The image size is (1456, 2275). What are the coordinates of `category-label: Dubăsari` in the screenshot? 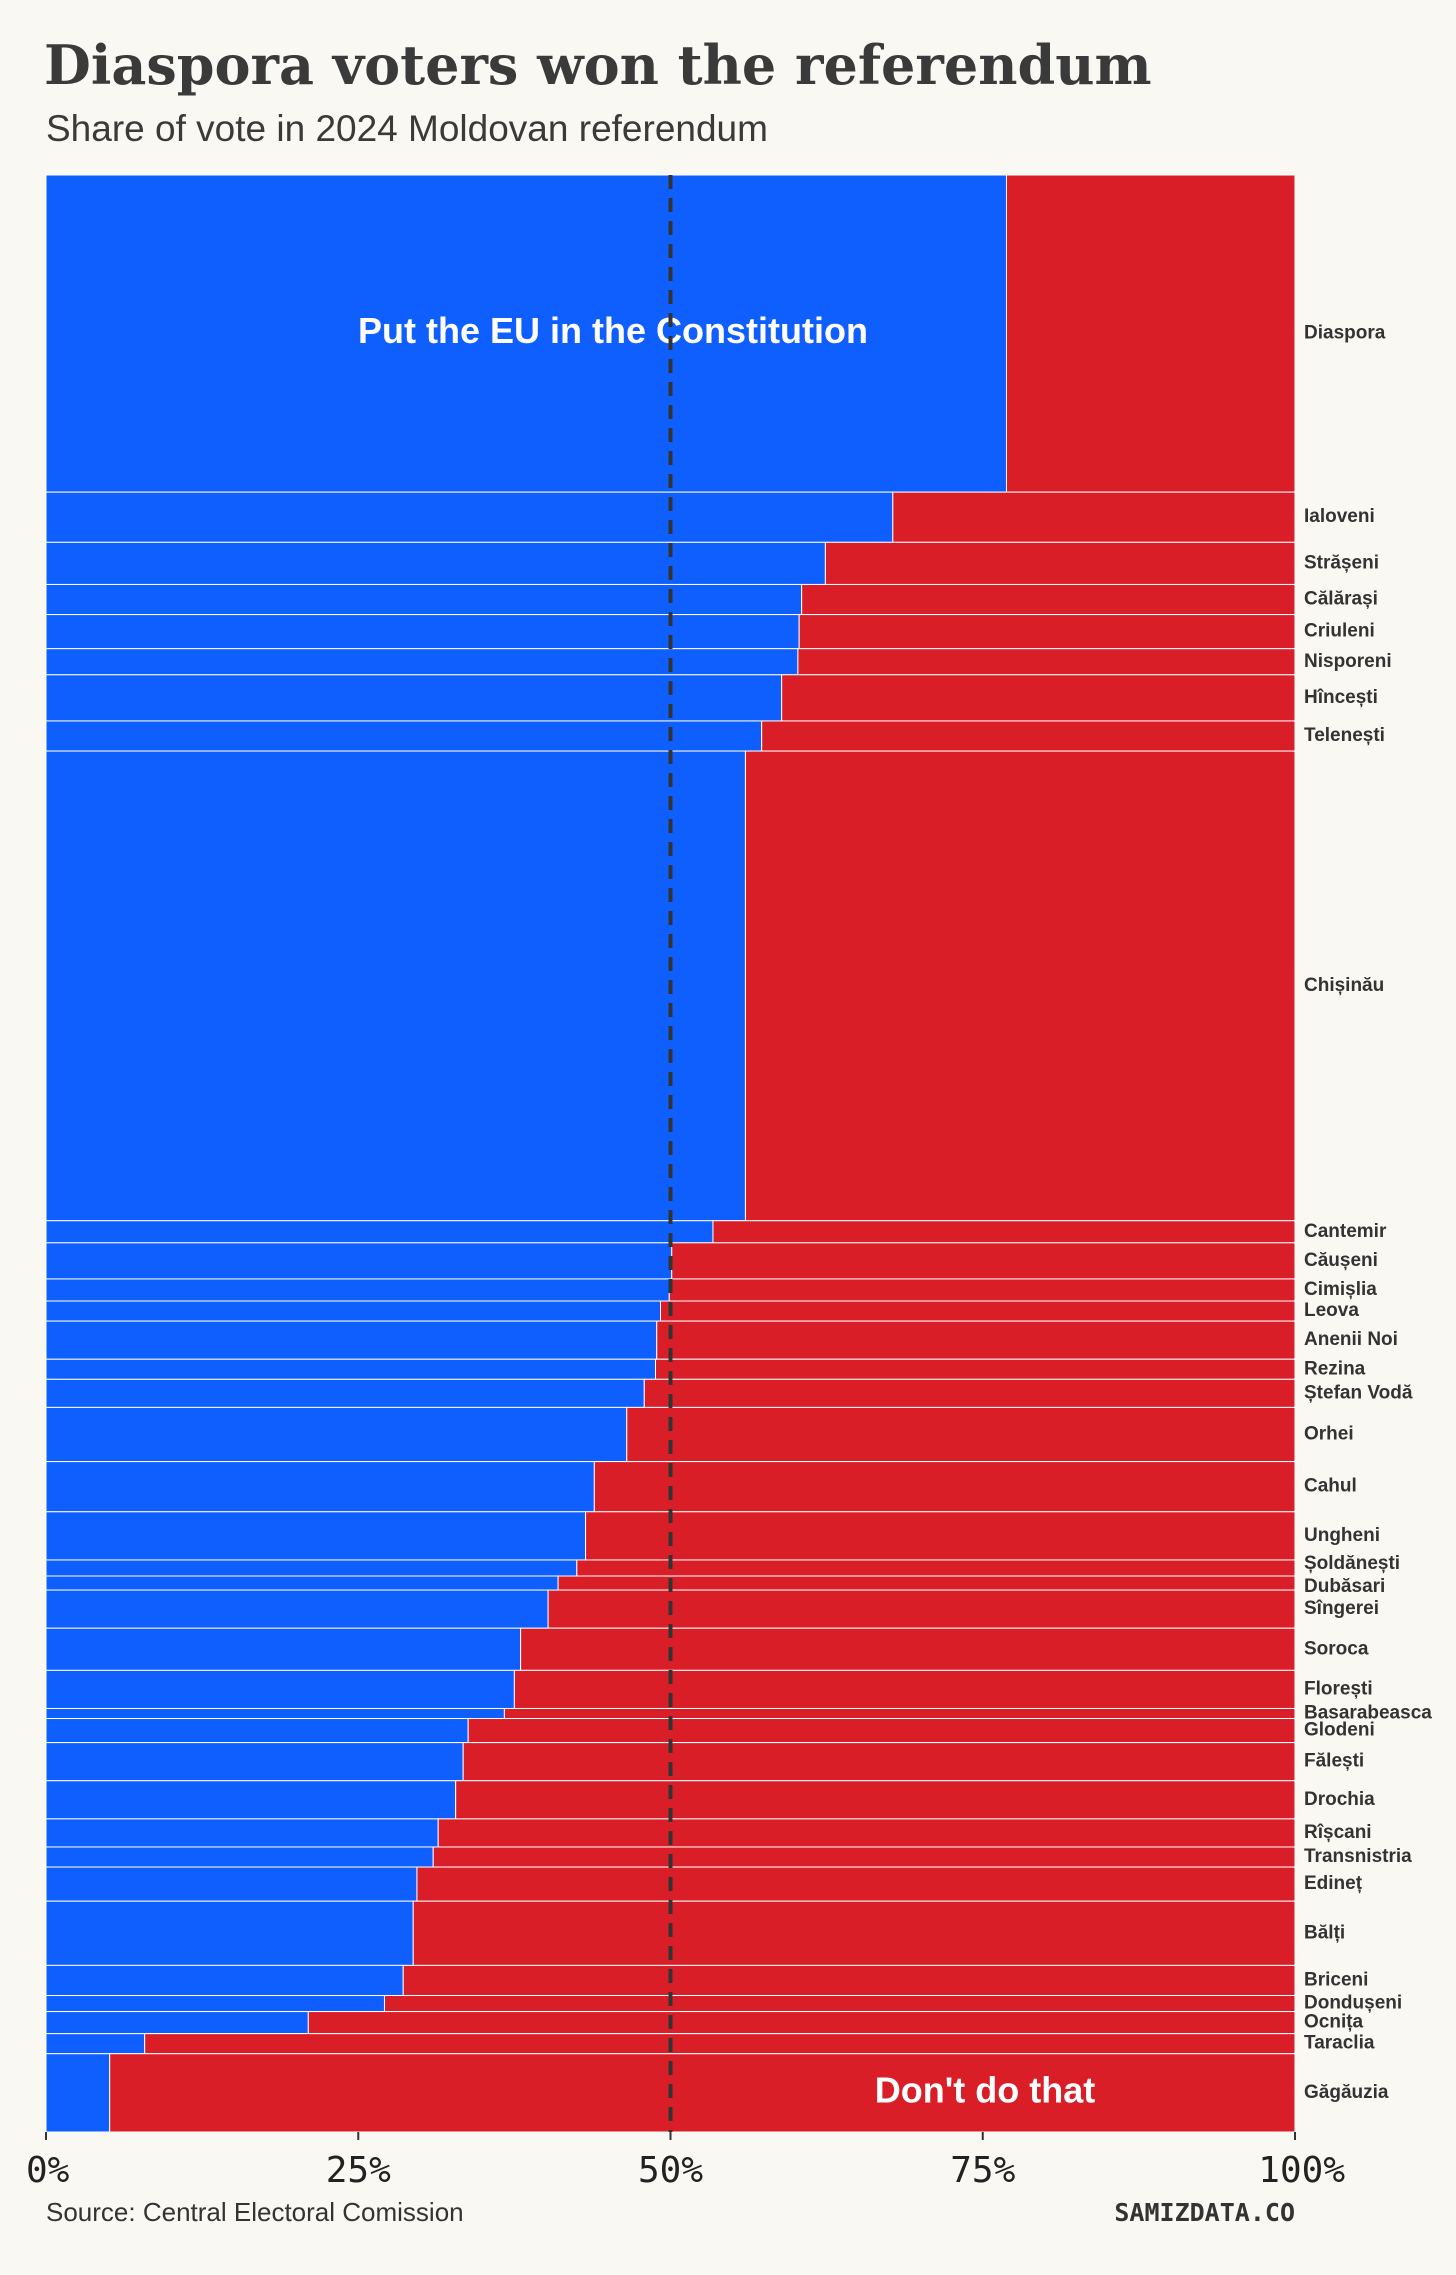 It's located at (1344, 1586).